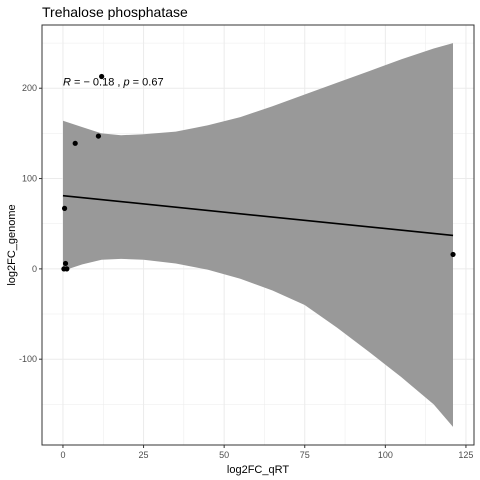  Describe the element at coordinates (29, 179) in the screenshot. I see `y-tick-label: 100` at that location.